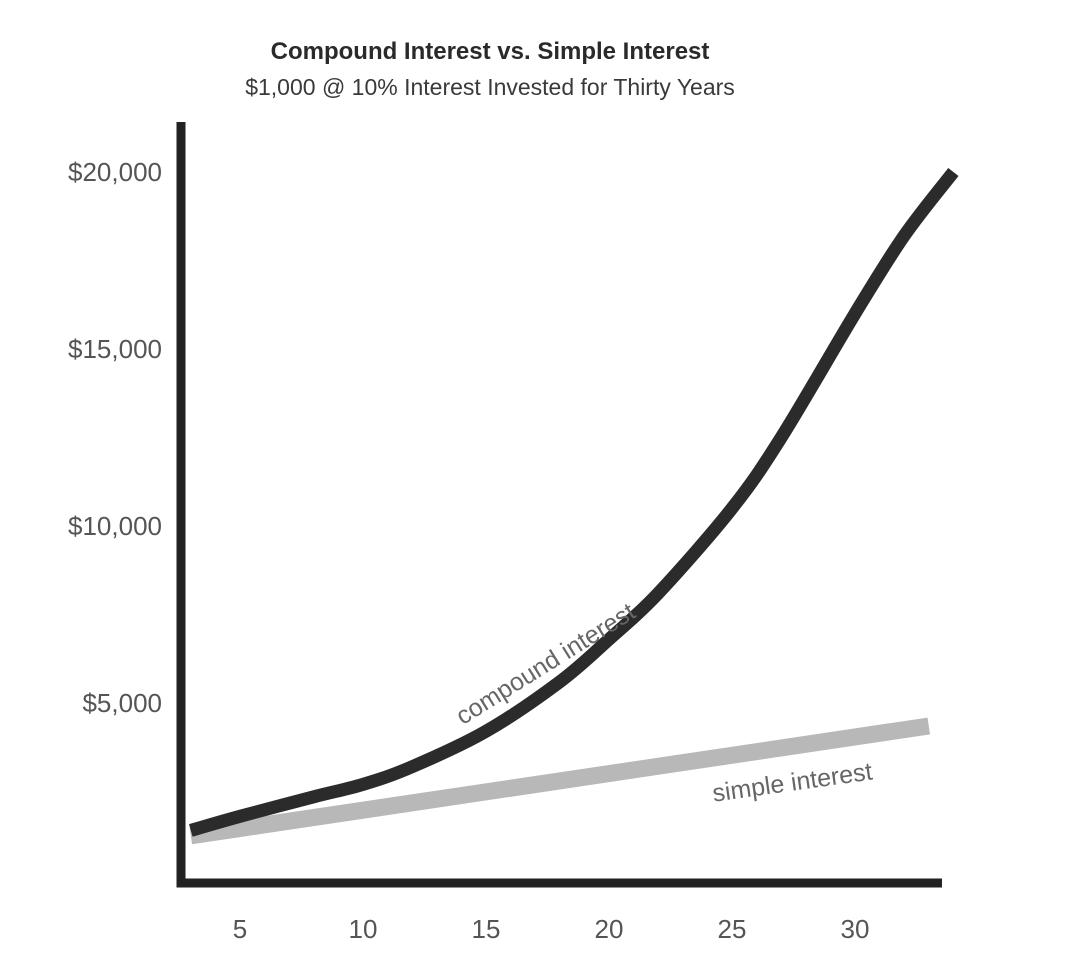 The width and height of the screenshot is (1072, 966). Describe the element at coordinates (490, 51) in the screenshot. I see `chart-title: Compound Interest vs. Simple Interest` at that location.